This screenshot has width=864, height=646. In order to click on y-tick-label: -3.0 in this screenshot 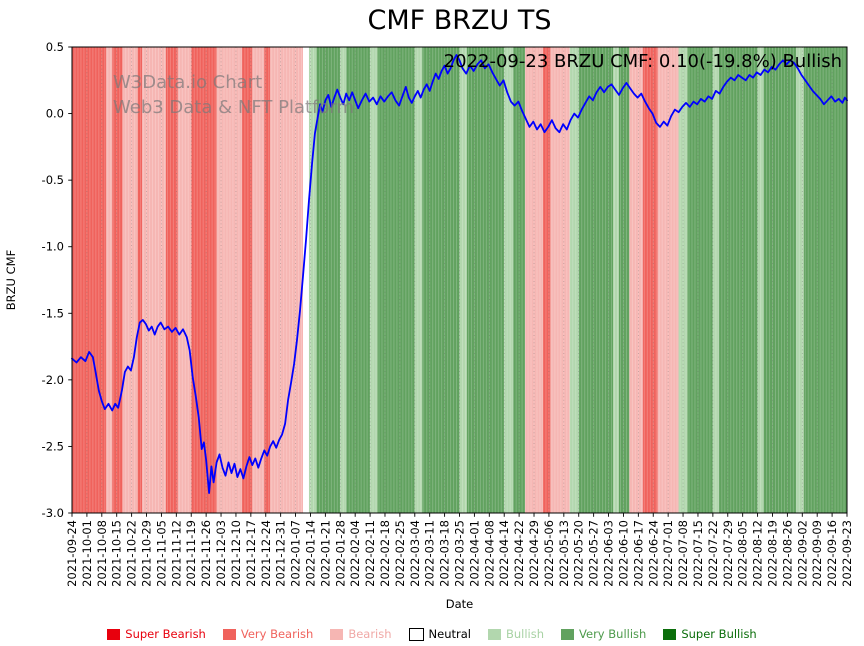, I will do `click(53, 513)`.